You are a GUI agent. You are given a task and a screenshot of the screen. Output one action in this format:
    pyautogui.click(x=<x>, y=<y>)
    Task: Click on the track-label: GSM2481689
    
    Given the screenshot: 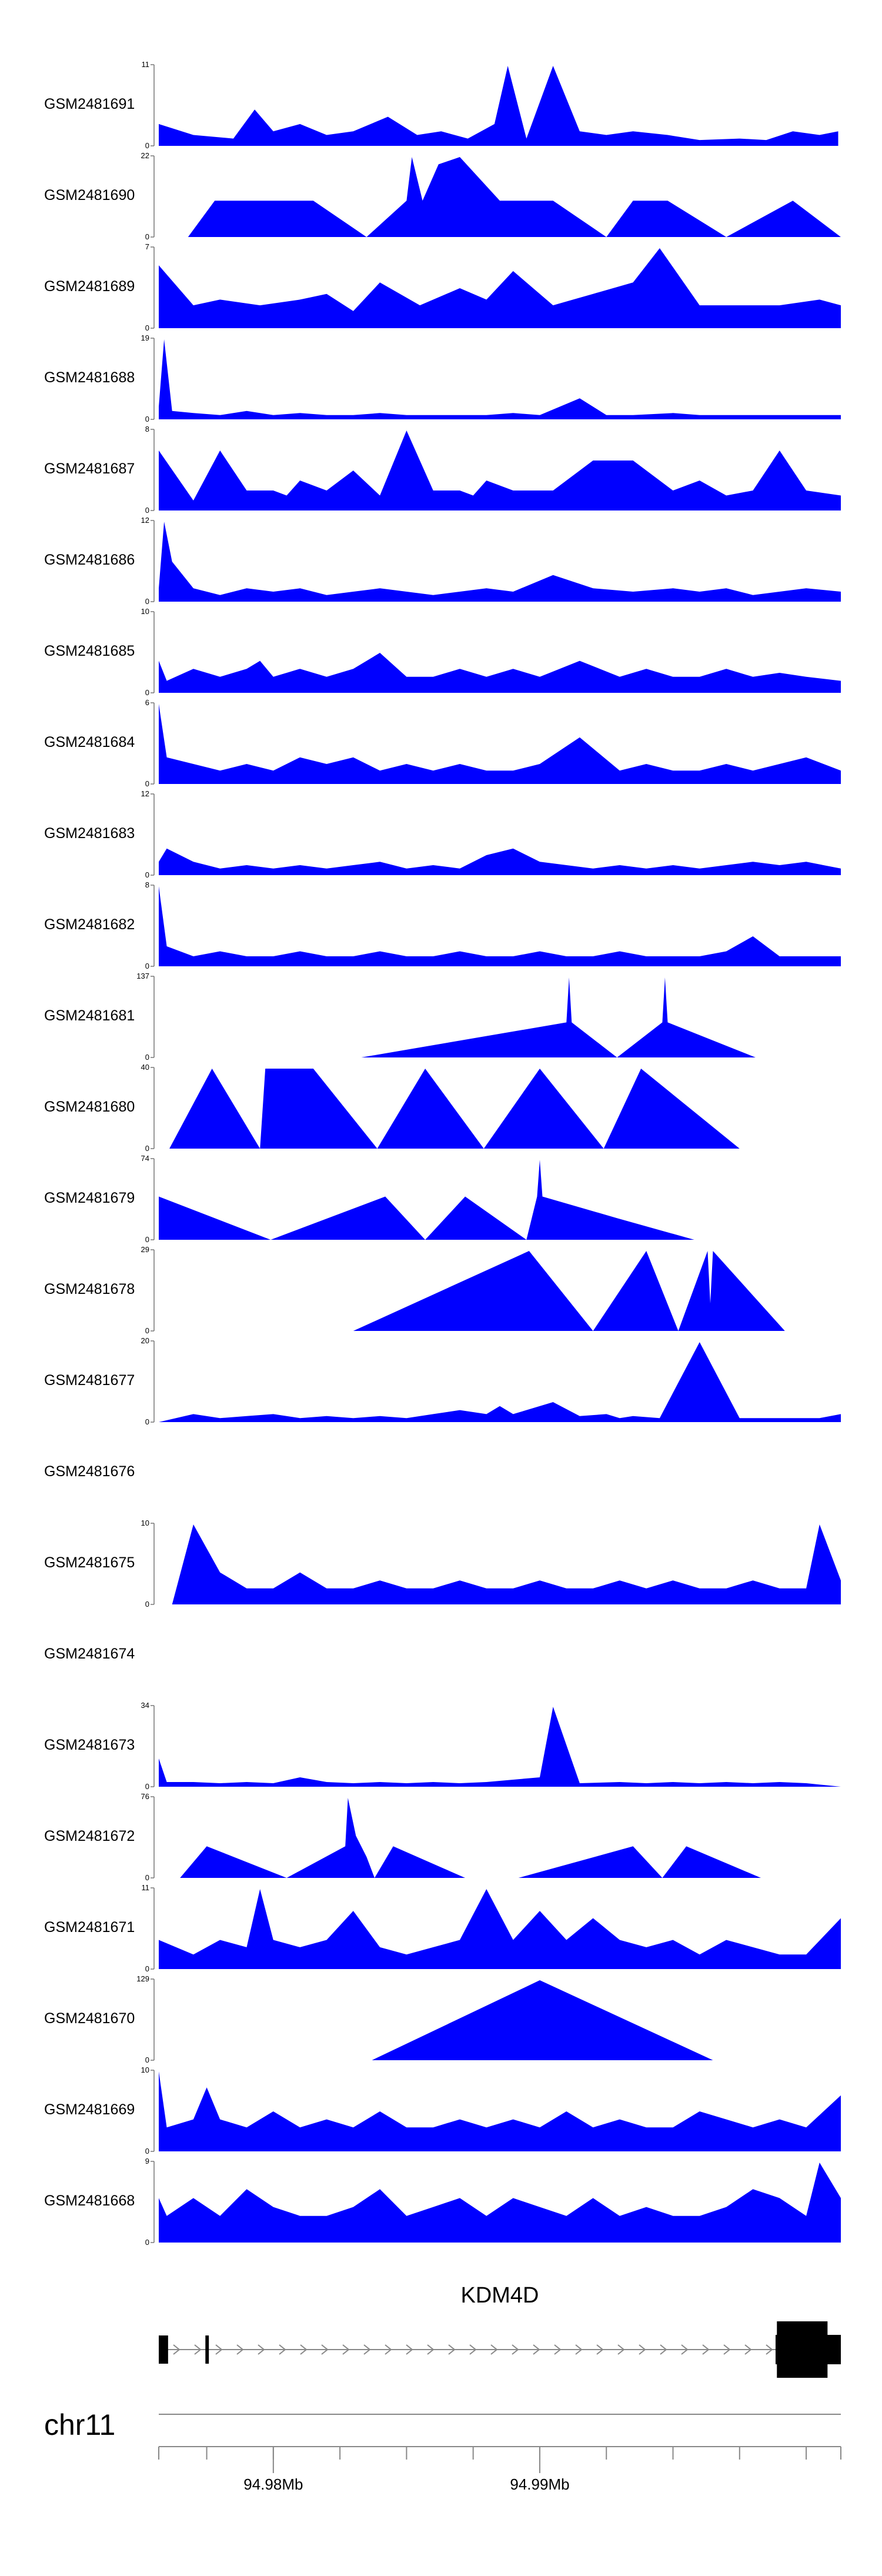 What is the action you would take?
    pyautogui.click(x=89, y=286)
    